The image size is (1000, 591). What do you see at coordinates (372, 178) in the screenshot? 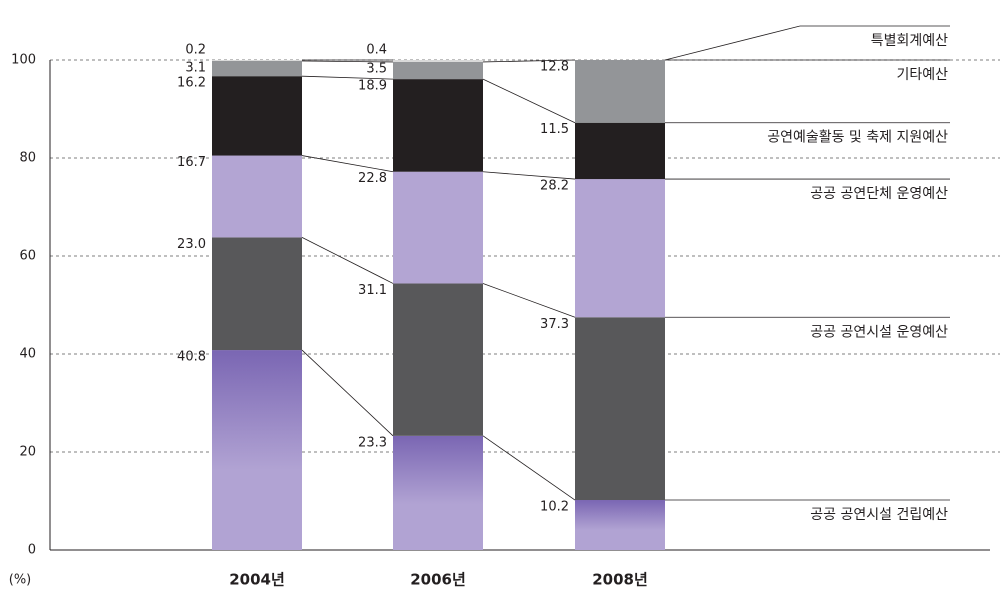
I see `data-label: 22.8` at bounding box center [372, 178].